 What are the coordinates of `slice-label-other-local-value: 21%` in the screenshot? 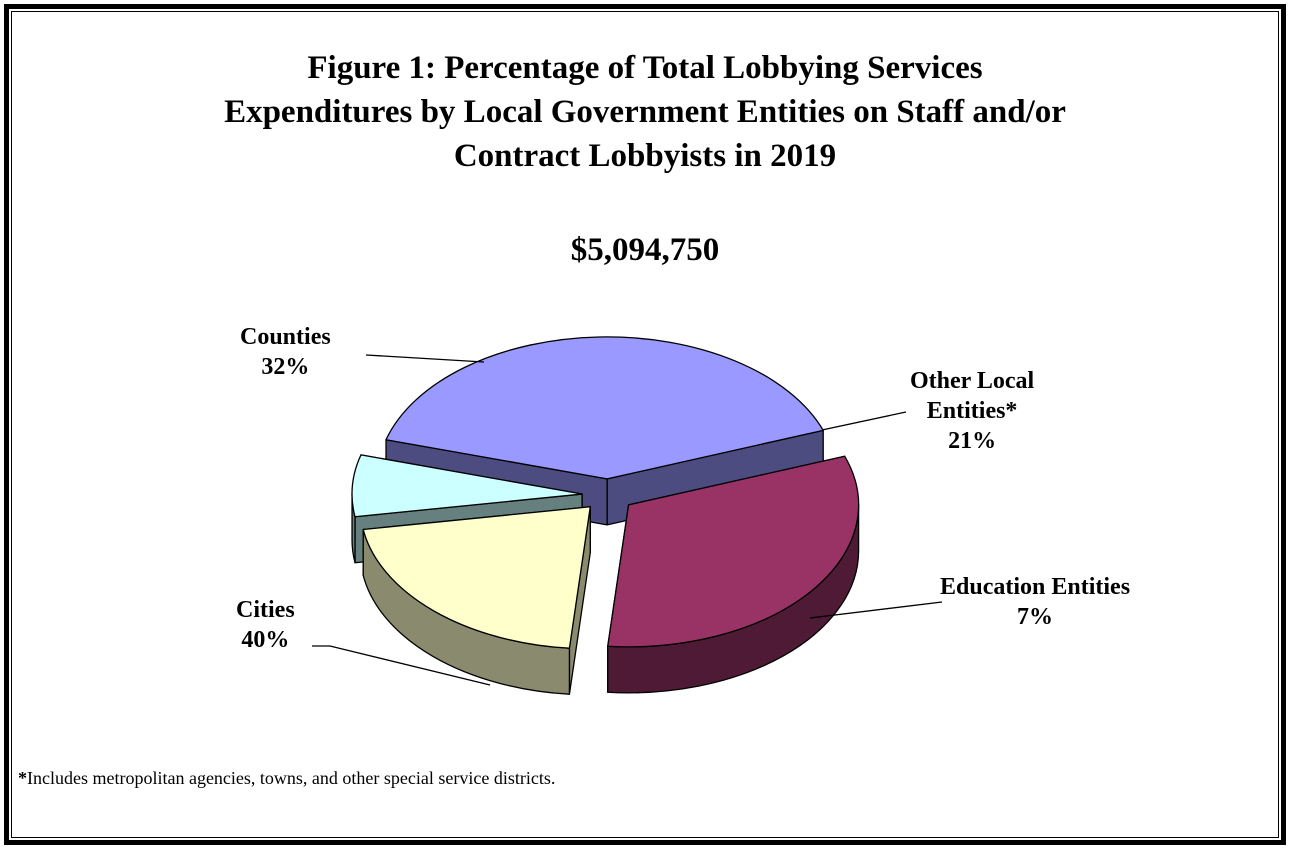 It's located at (972, 441).